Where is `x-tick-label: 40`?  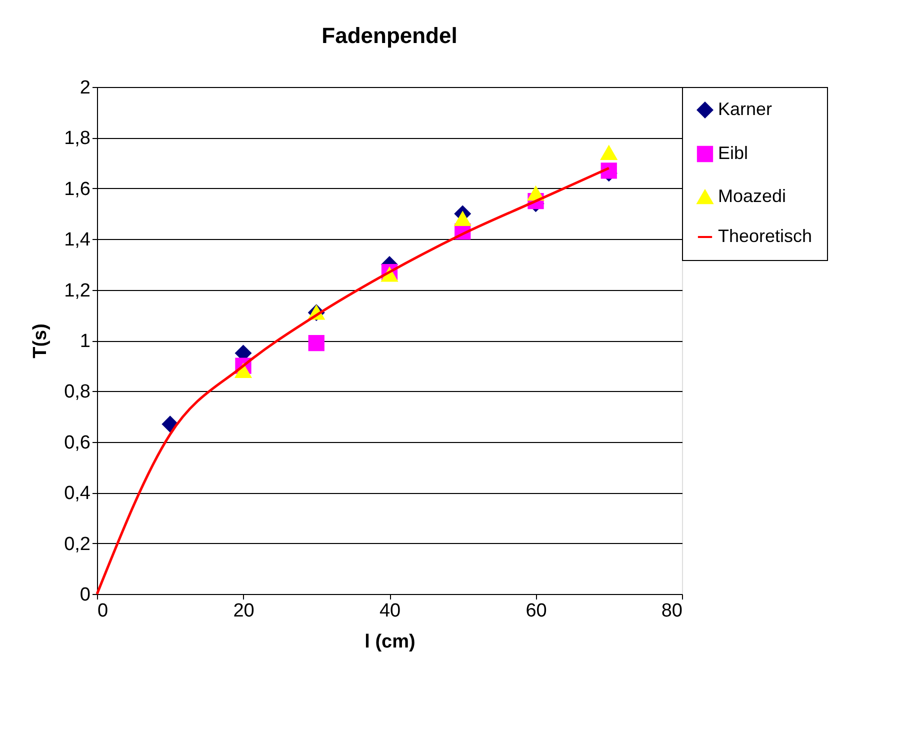
x-tick-label: 40 is located at coordinates (390, 611).